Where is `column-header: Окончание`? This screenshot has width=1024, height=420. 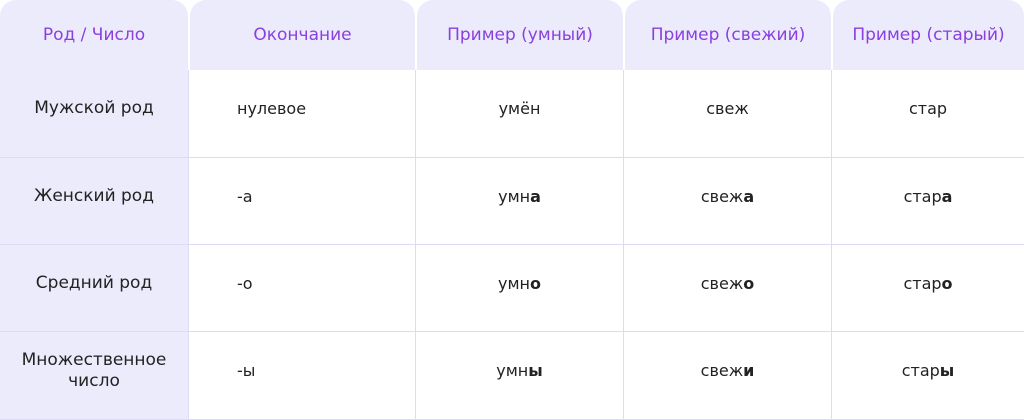
column-header: Окончание is located at coordinates (302, 35).